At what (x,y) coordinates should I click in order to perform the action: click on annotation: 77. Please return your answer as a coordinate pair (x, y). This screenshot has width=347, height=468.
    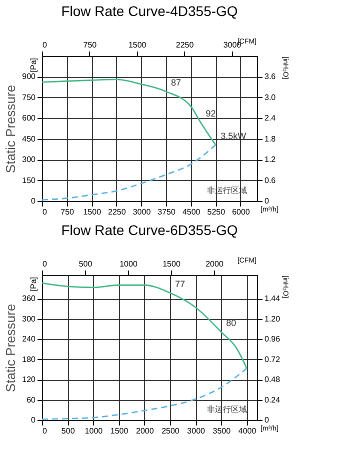
    Looking at the image, I should click on (179, 283).